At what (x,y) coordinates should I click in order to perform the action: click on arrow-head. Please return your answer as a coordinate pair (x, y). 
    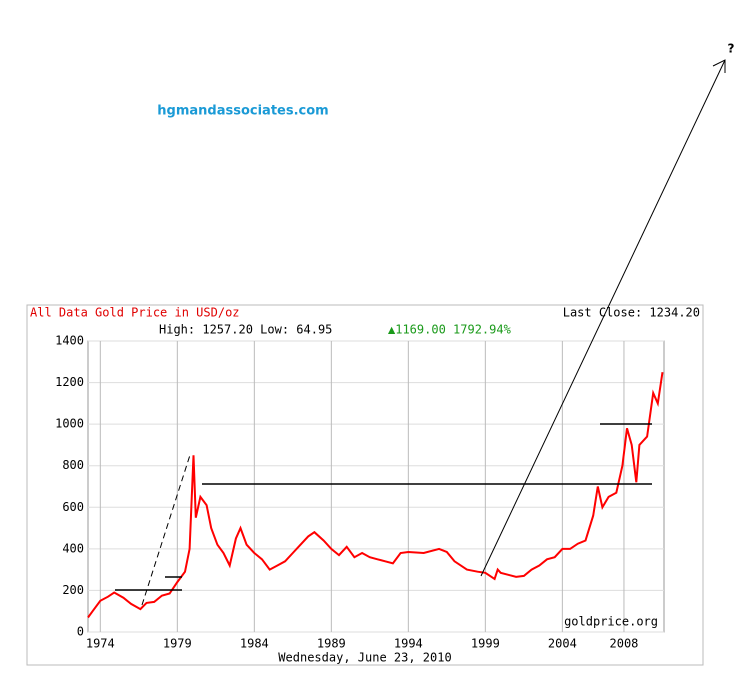
    Looking at the image, I should click on (719, 66).